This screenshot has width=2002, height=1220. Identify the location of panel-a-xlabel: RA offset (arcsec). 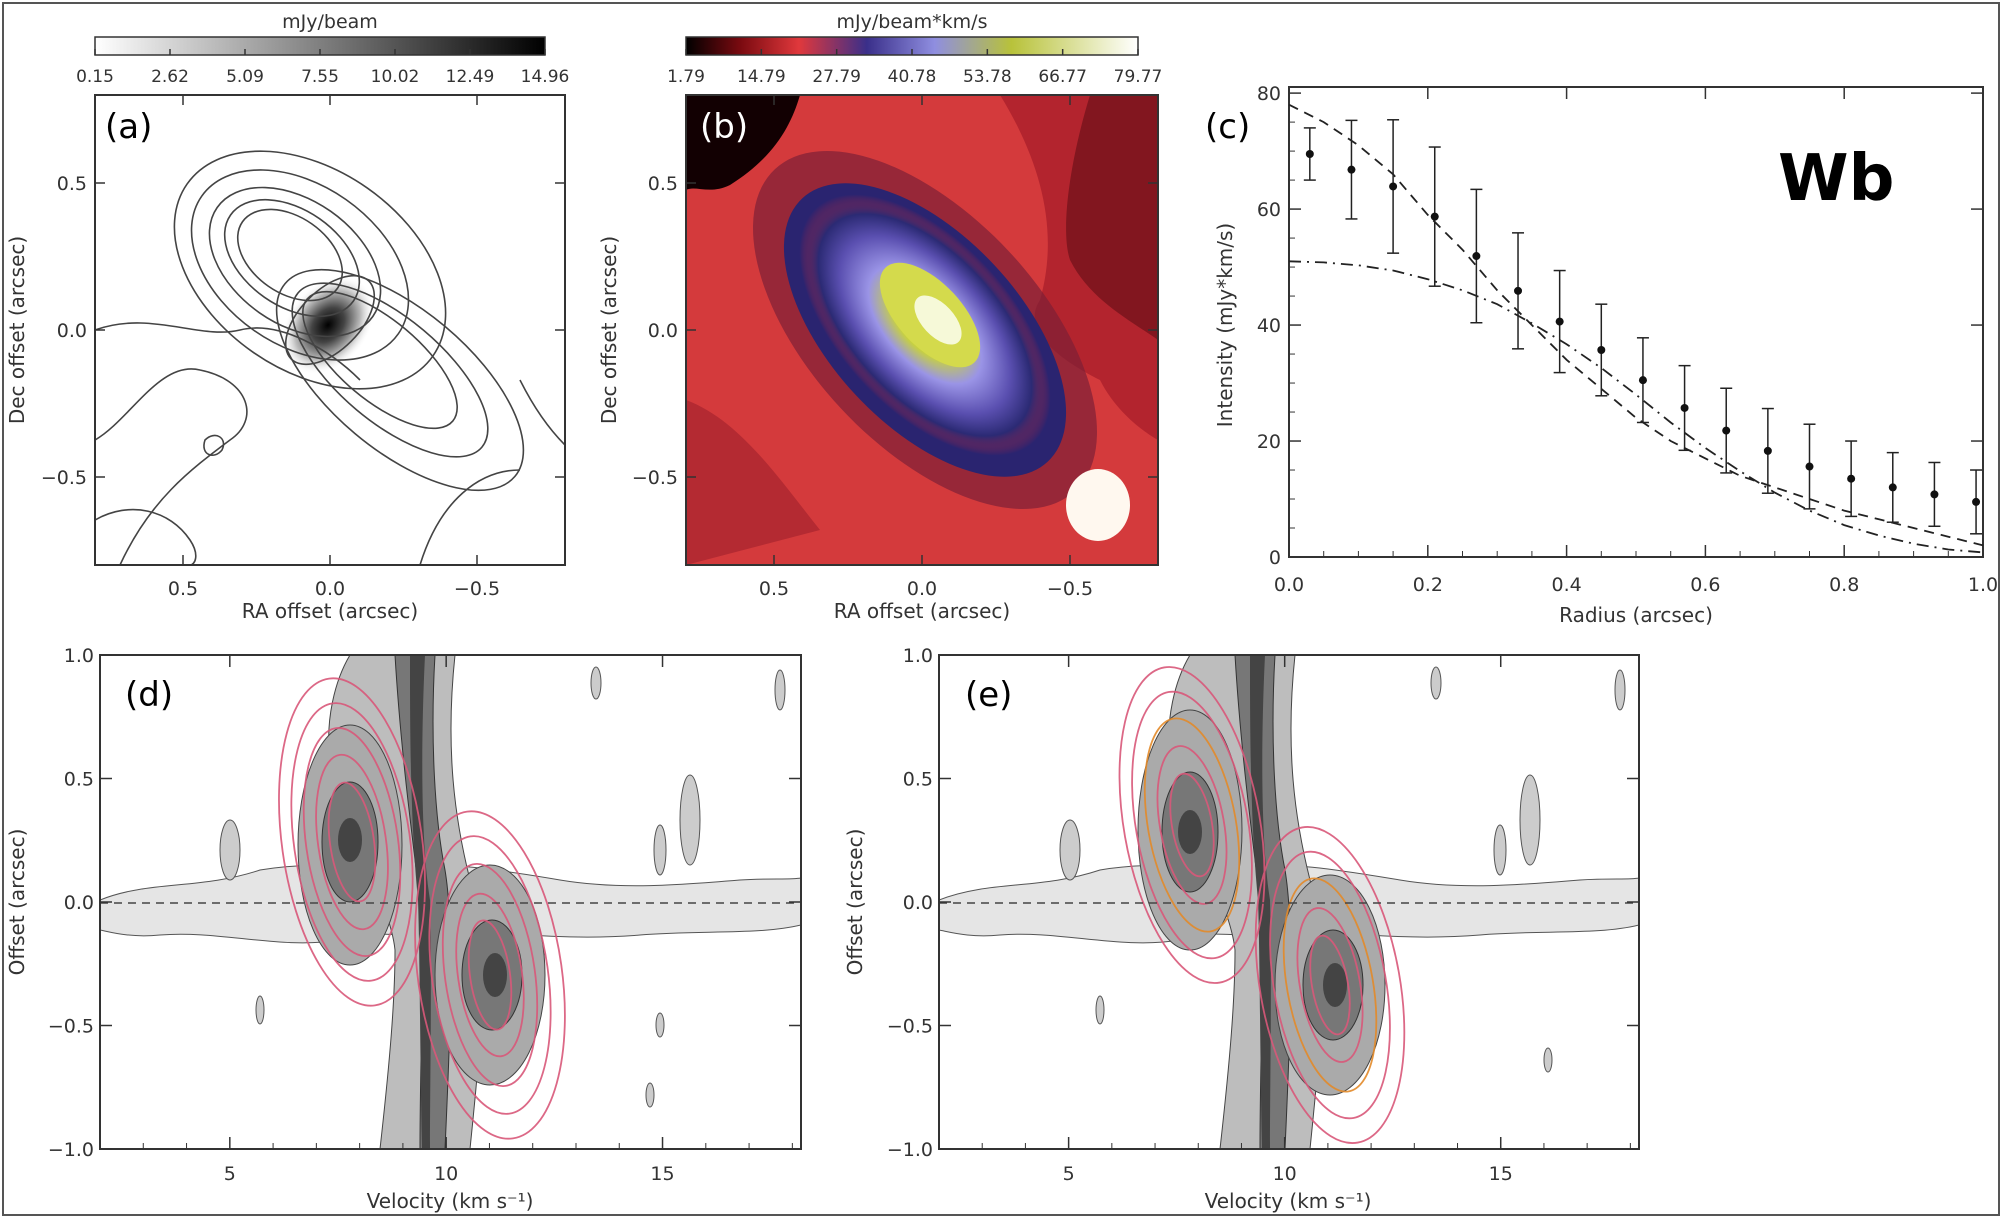
(330, 611).